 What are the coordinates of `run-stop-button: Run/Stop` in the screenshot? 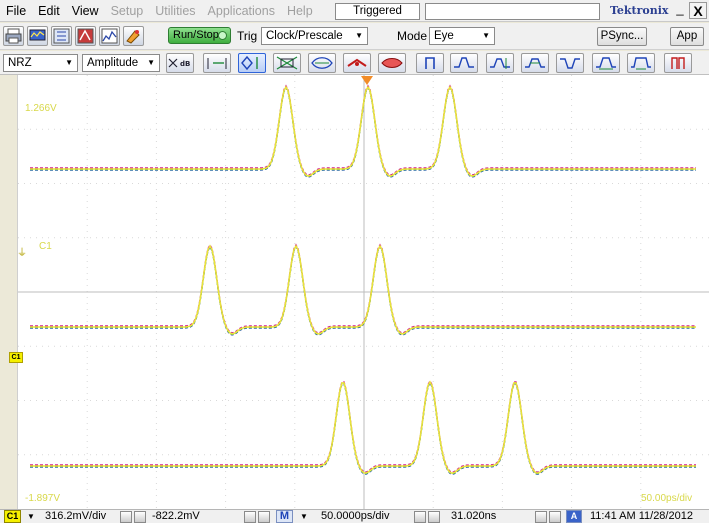 It's located at (199, 35).